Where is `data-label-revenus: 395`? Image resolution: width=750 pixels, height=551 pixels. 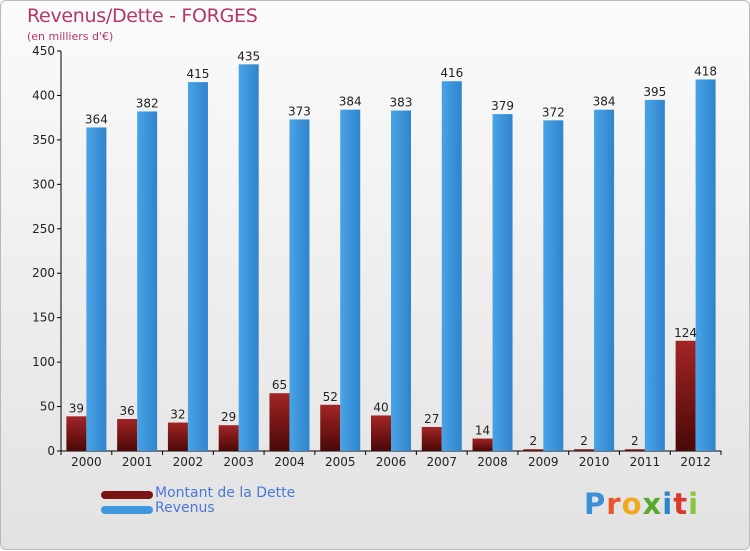
data-label-revenus: 395 is located at coordinates (654, 92).